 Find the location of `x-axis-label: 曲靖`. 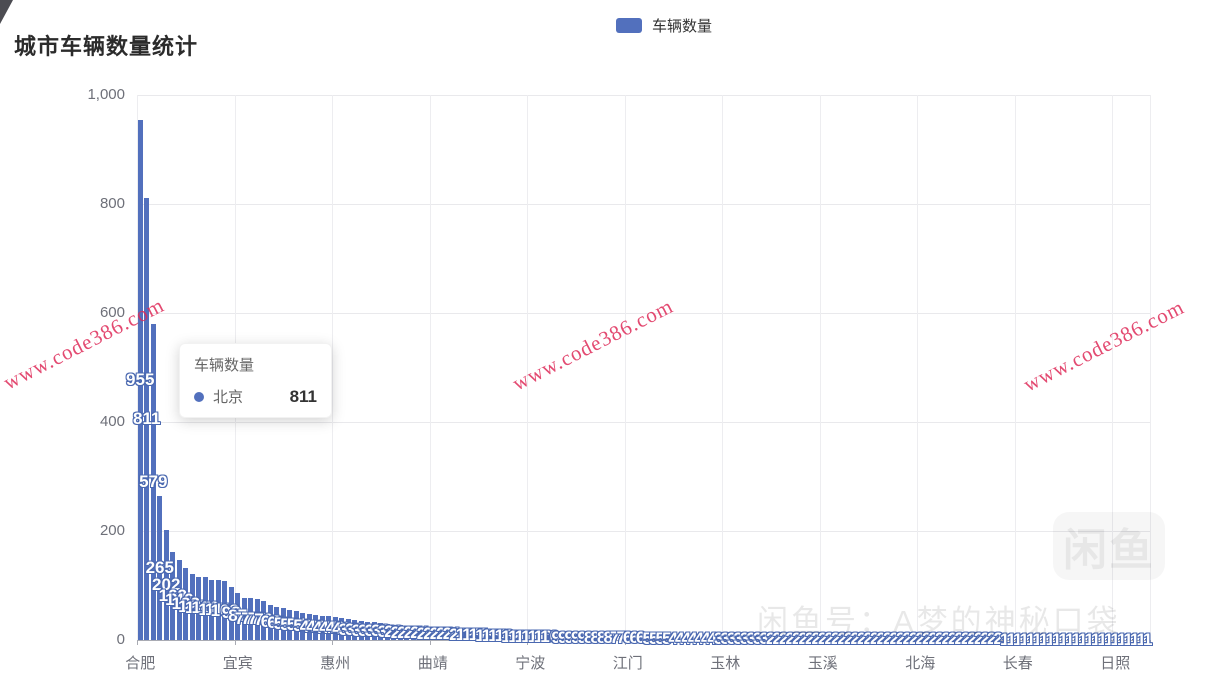

x-axis-label: 曲靖 is located at coordinates (432, 663).